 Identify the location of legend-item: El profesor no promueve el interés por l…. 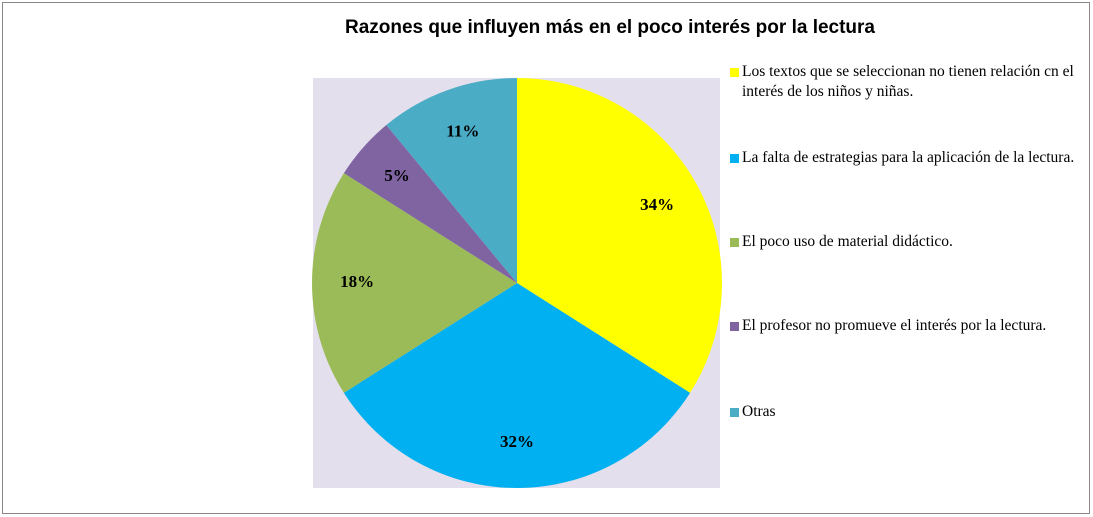
(905, 326).